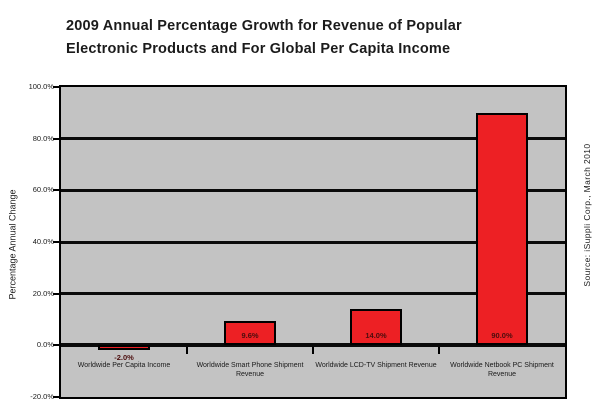  What do you see at coordinates (502, 370) in the screenshot?
I see `category-label: Worldwide Netbook PC Shipment Revenue` at bounding box center [502, 370].